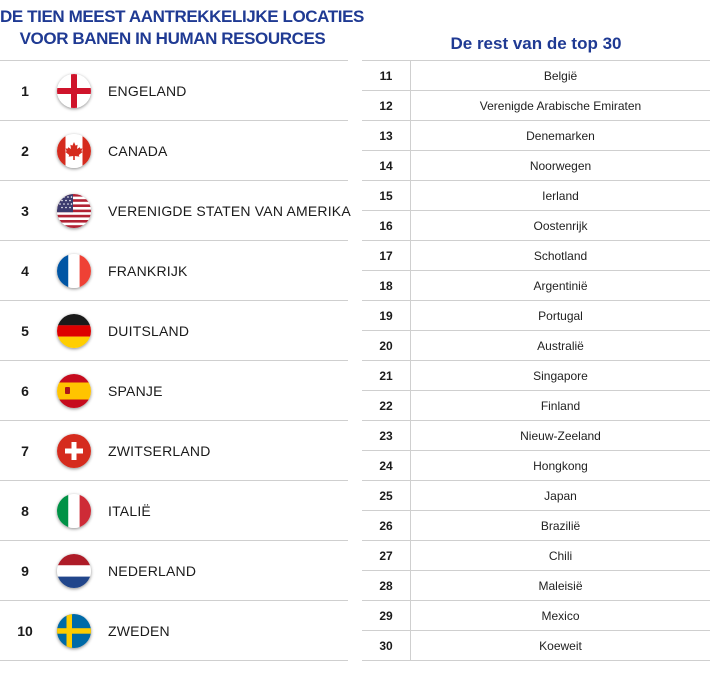 Image resolution: width=710 pixels, height=680 pixels. What do you see at coordinates (148, 271) in the screenshot?
I see `country-name: FRANKRIJK` at bounding box center [148, 271].